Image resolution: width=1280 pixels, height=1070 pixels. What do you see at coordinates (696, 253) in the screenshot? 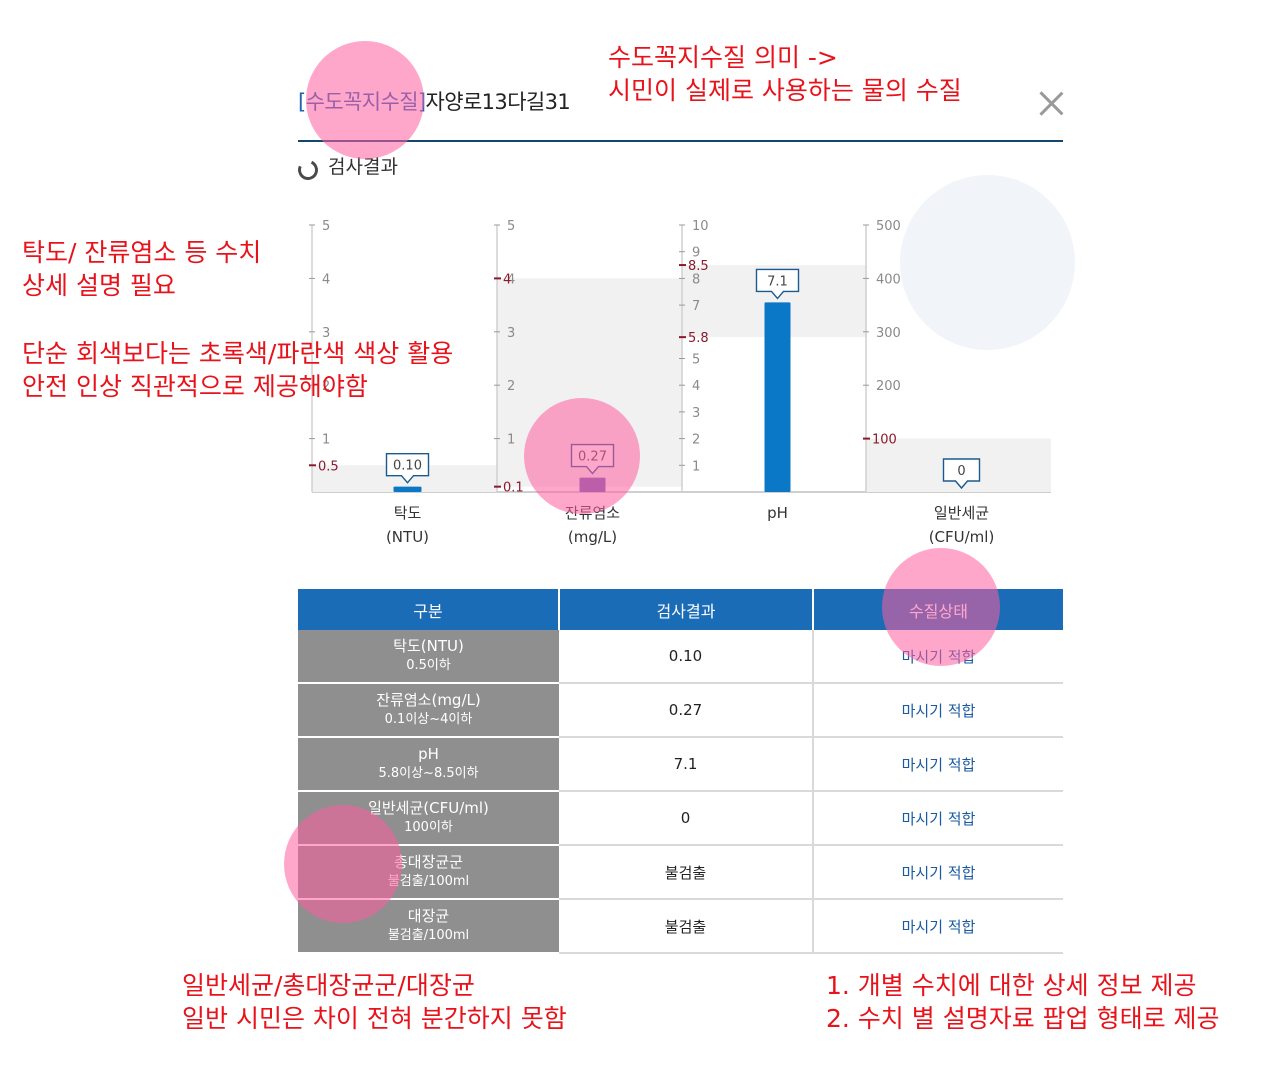
I see `y-tick-label: 9` at bounding box center [696, 253].